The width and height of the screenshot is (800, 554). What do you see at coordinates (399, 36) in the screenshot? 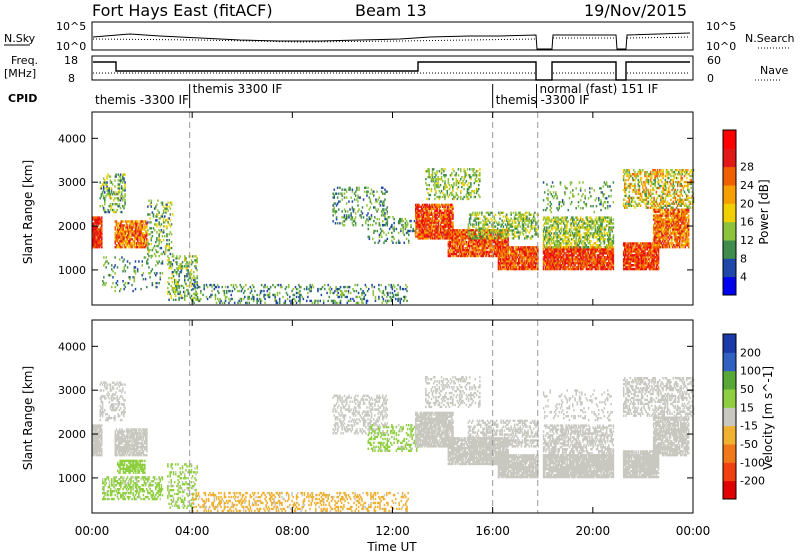
I see `noise-strip: N.Sky 10^5 10^0 10^5 10^0 N.Search` at bounding box center [399, 36].